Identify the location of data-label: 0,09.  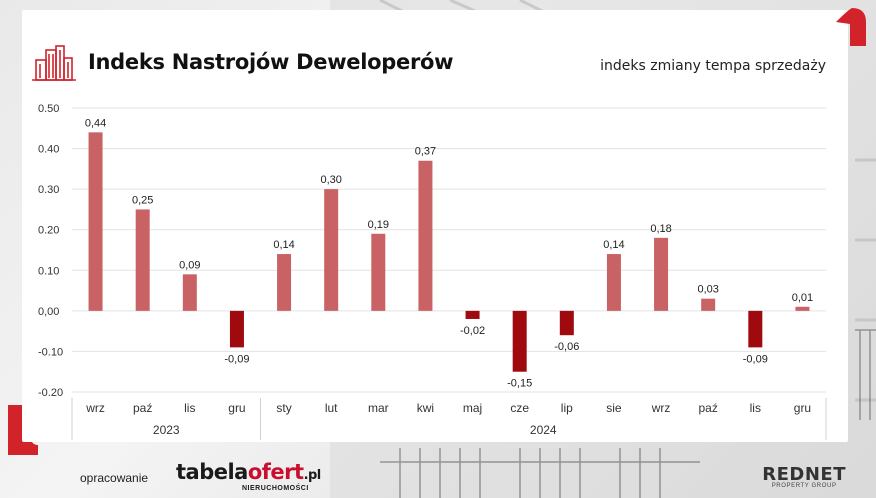
(189, 265).